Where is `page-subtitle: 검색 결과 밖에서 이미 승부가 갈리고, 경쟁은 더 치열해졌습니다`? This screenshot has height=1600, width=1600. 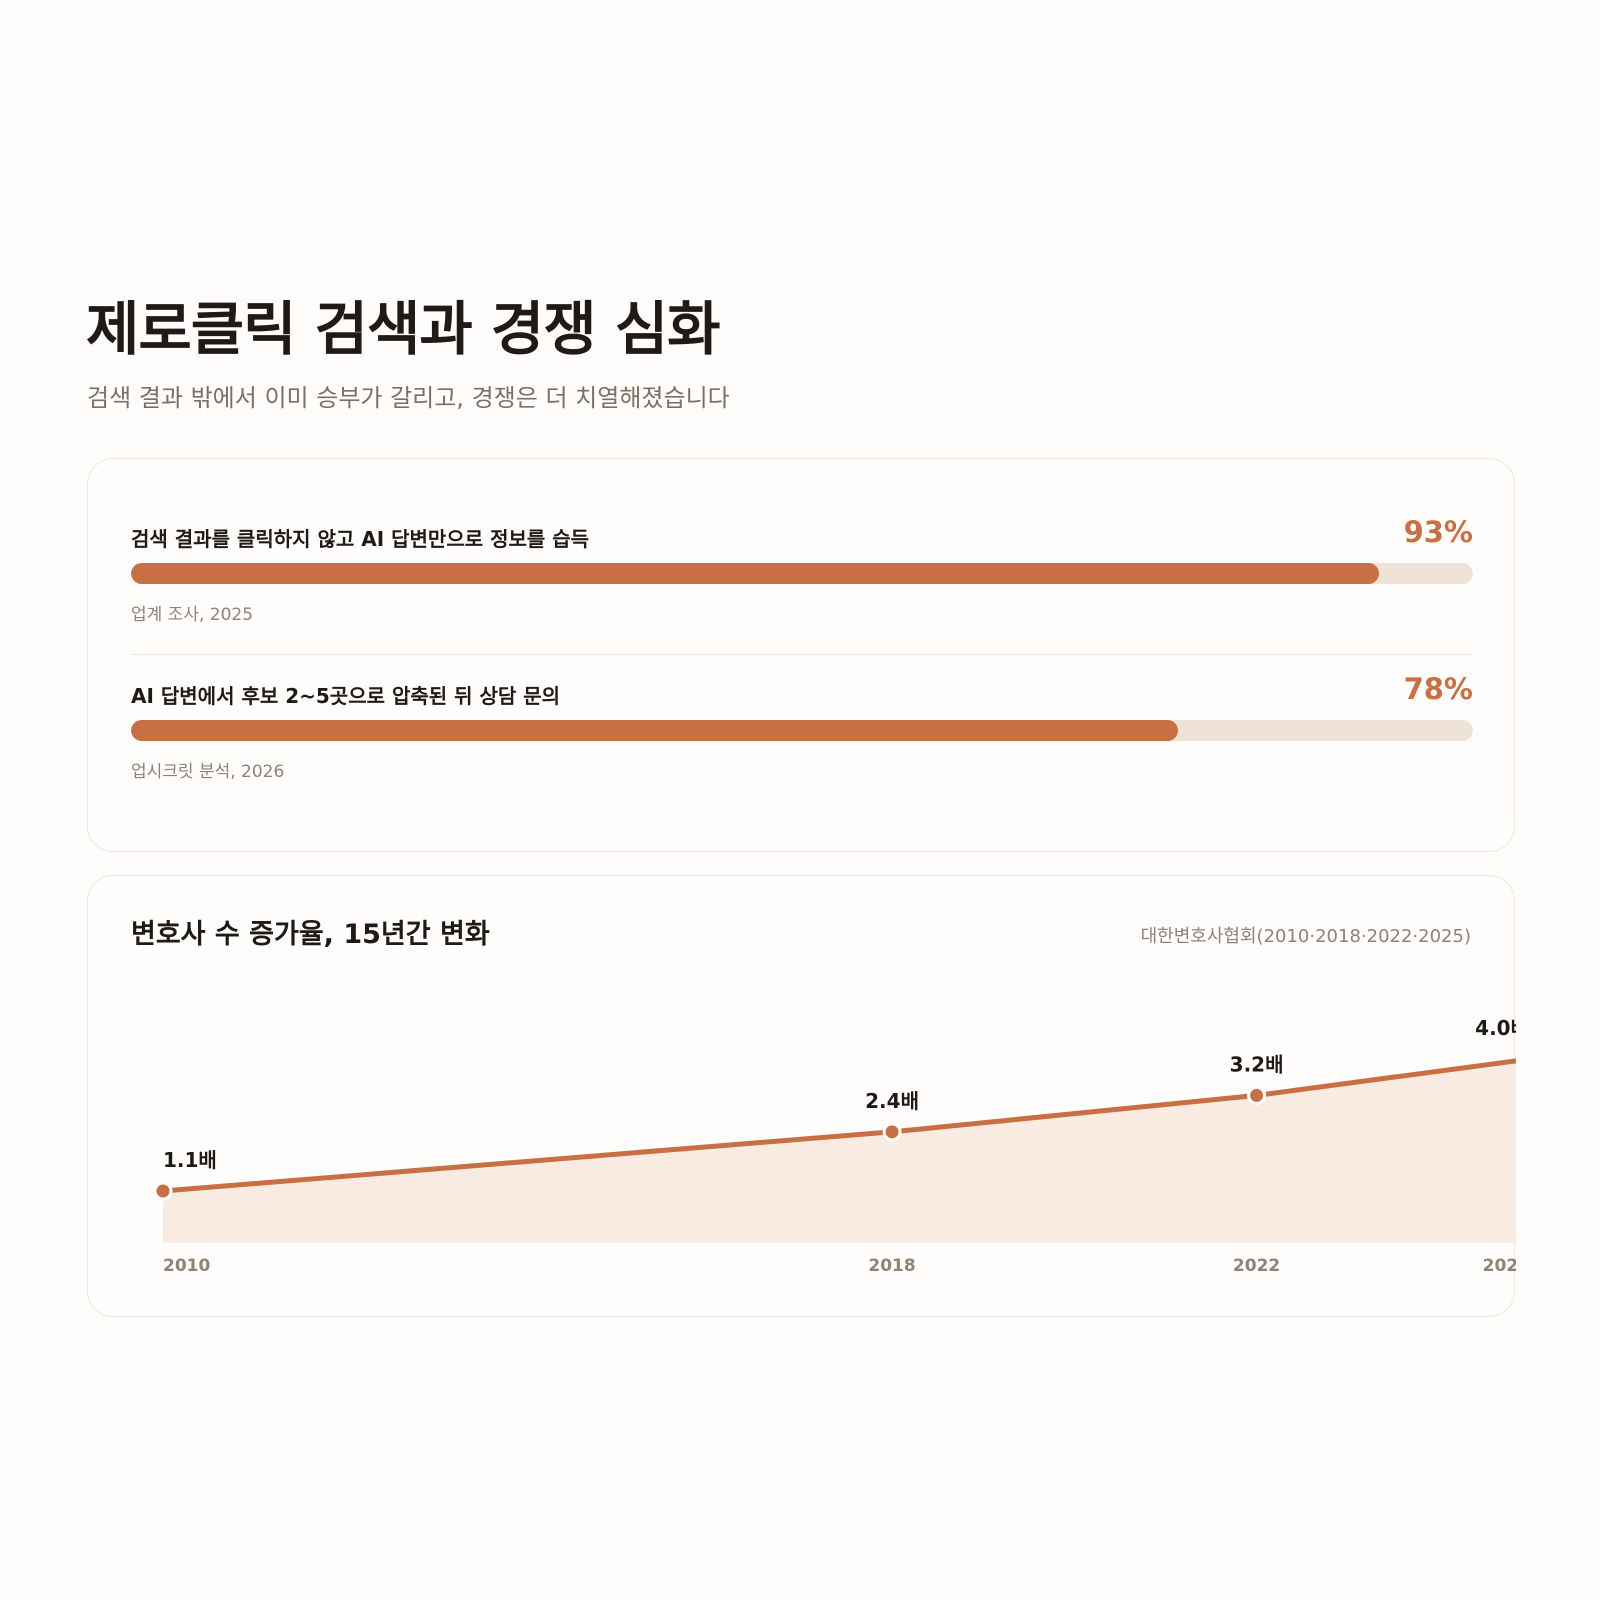 page-subtitle: 검색 결과 밖에서 이미 승부가 갈리고, 경쟁은 더 치열해졌습니다 is located at coordinates (408, 398).